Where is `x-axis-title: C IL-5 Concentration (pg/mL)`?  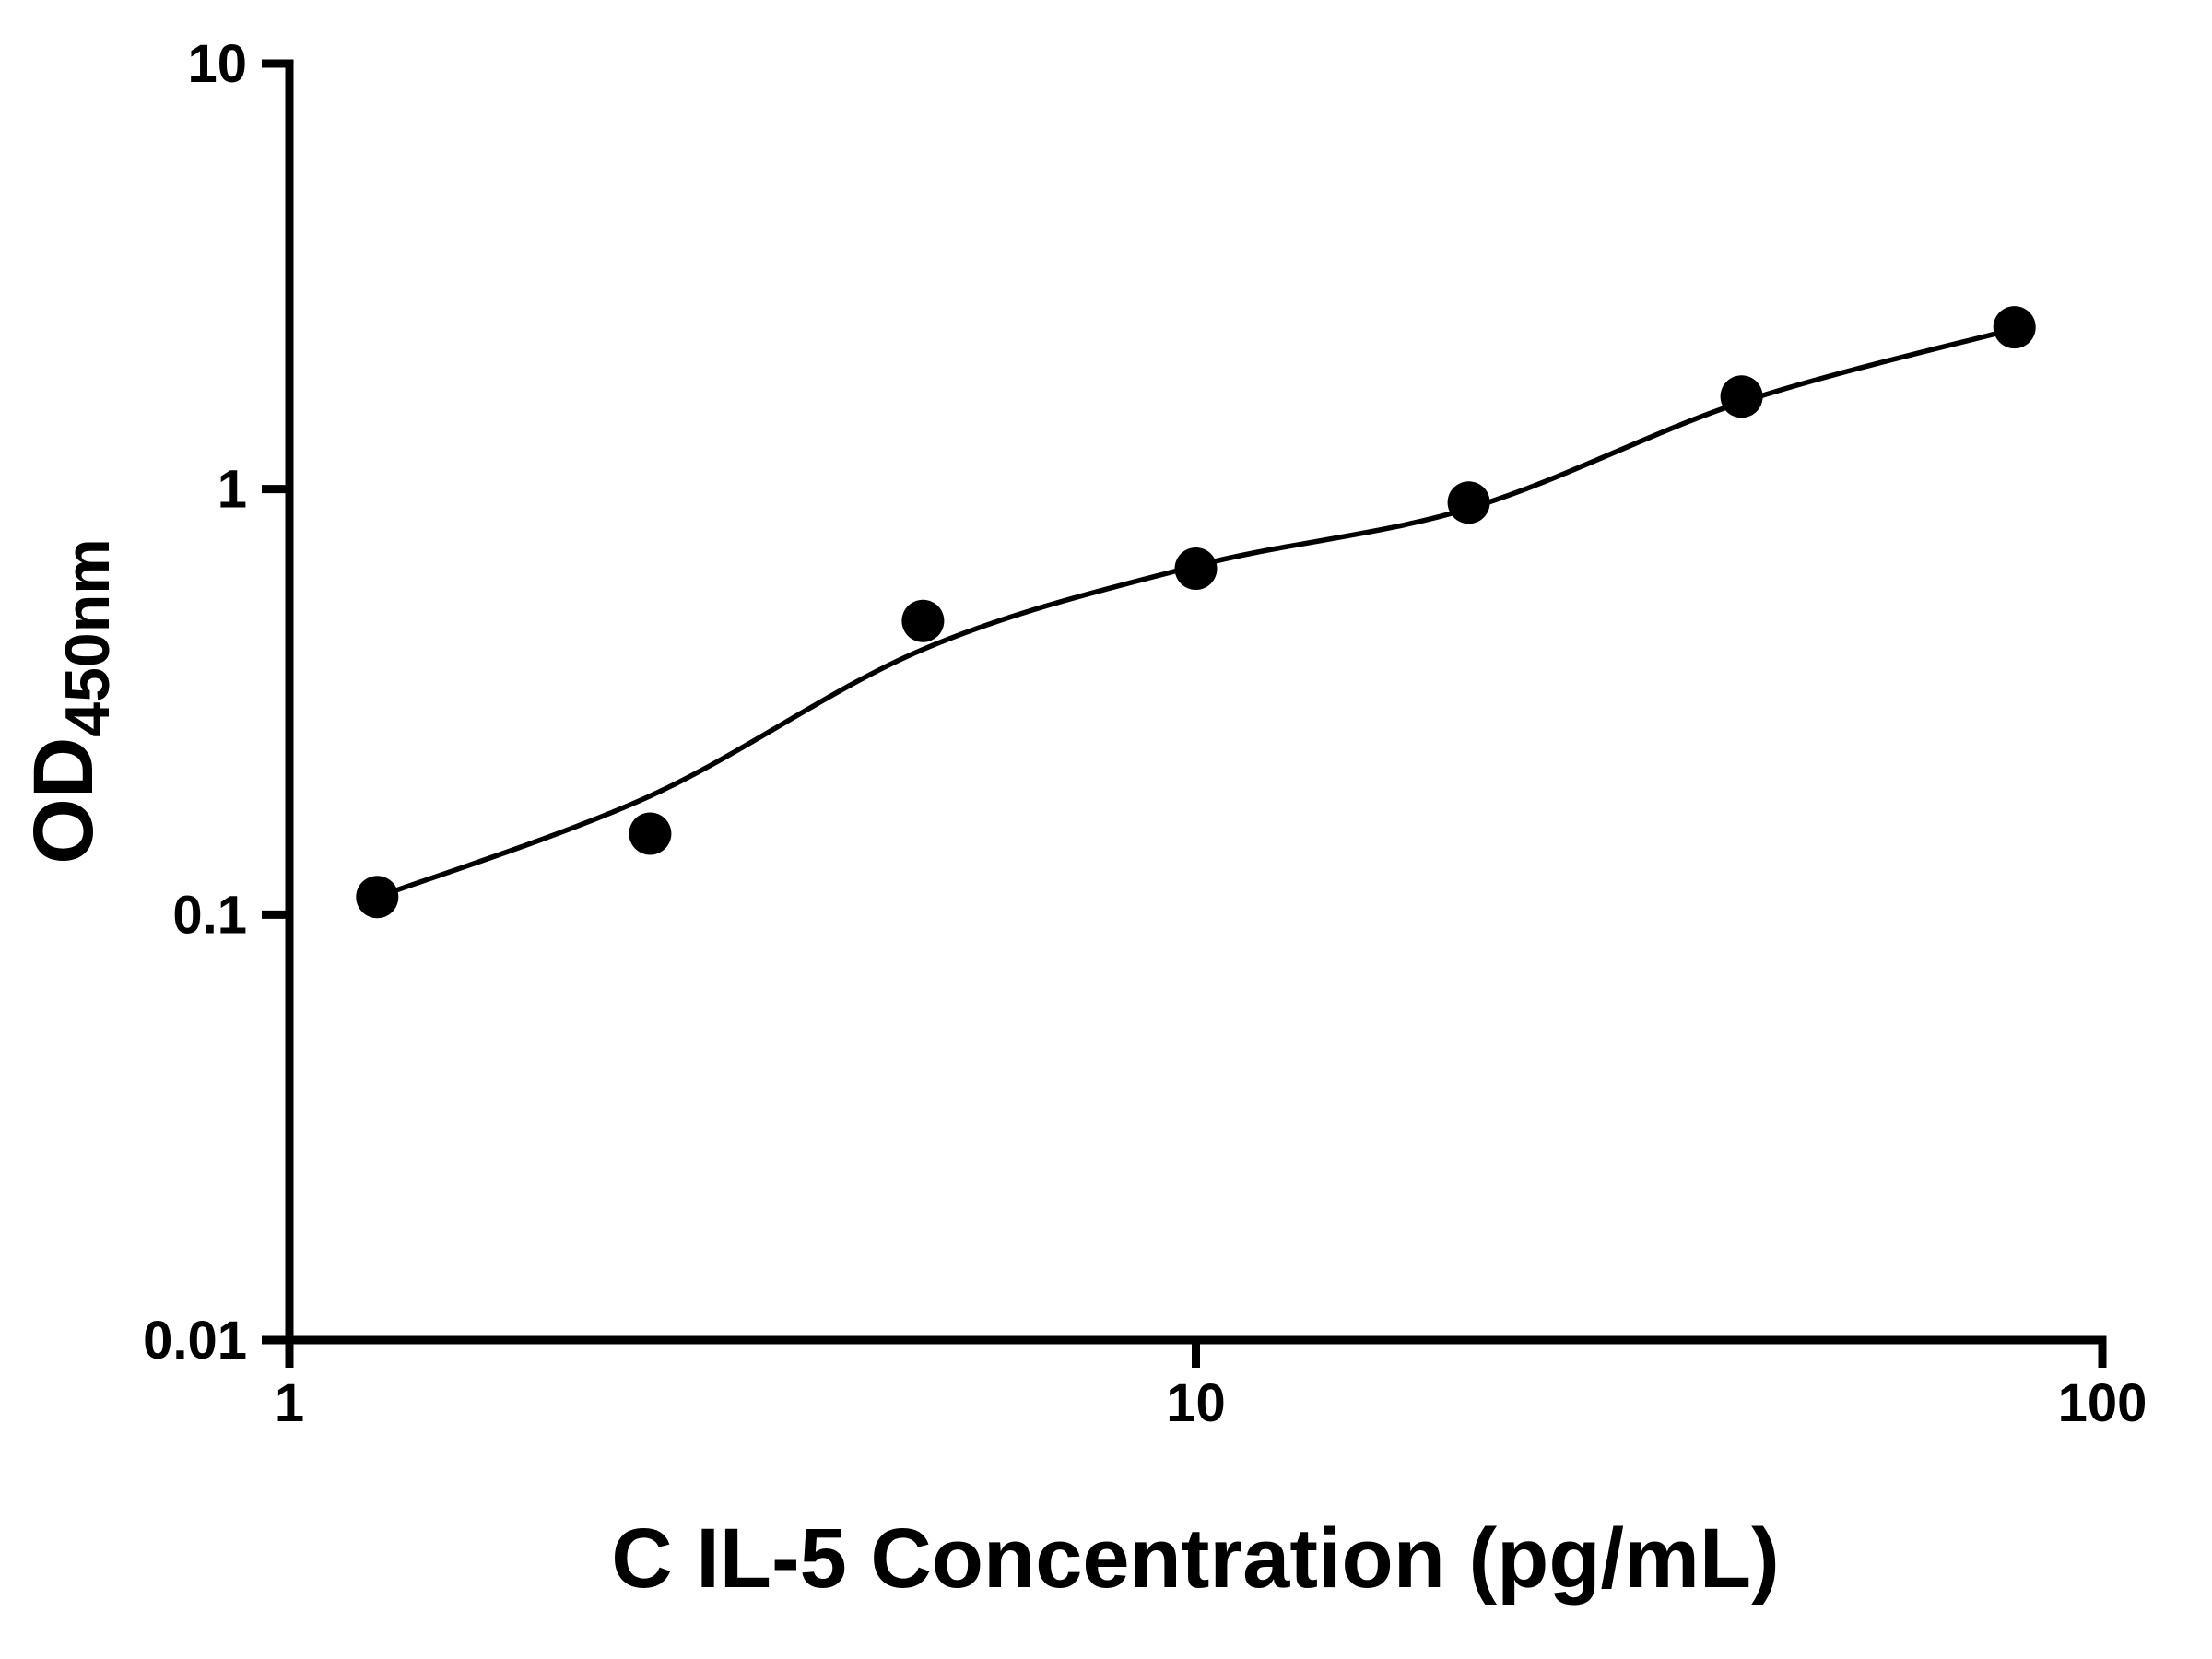 x-axis-title: C IL-5 Concentration (pg/mL) is located at coordinates (1195, 1559).